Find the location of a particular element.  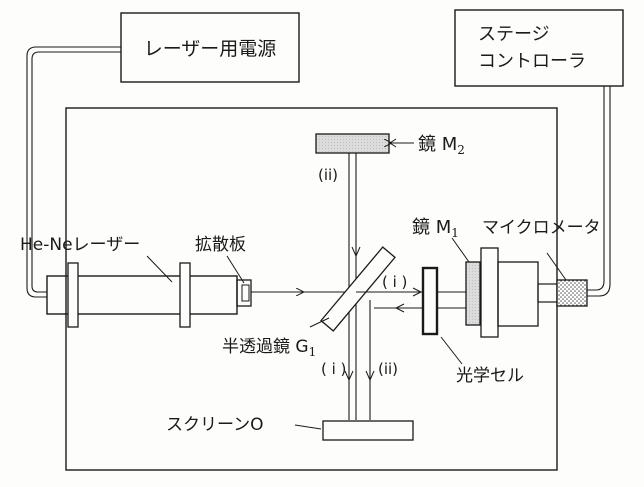

stage-mount is located at coordinates (489, 292).